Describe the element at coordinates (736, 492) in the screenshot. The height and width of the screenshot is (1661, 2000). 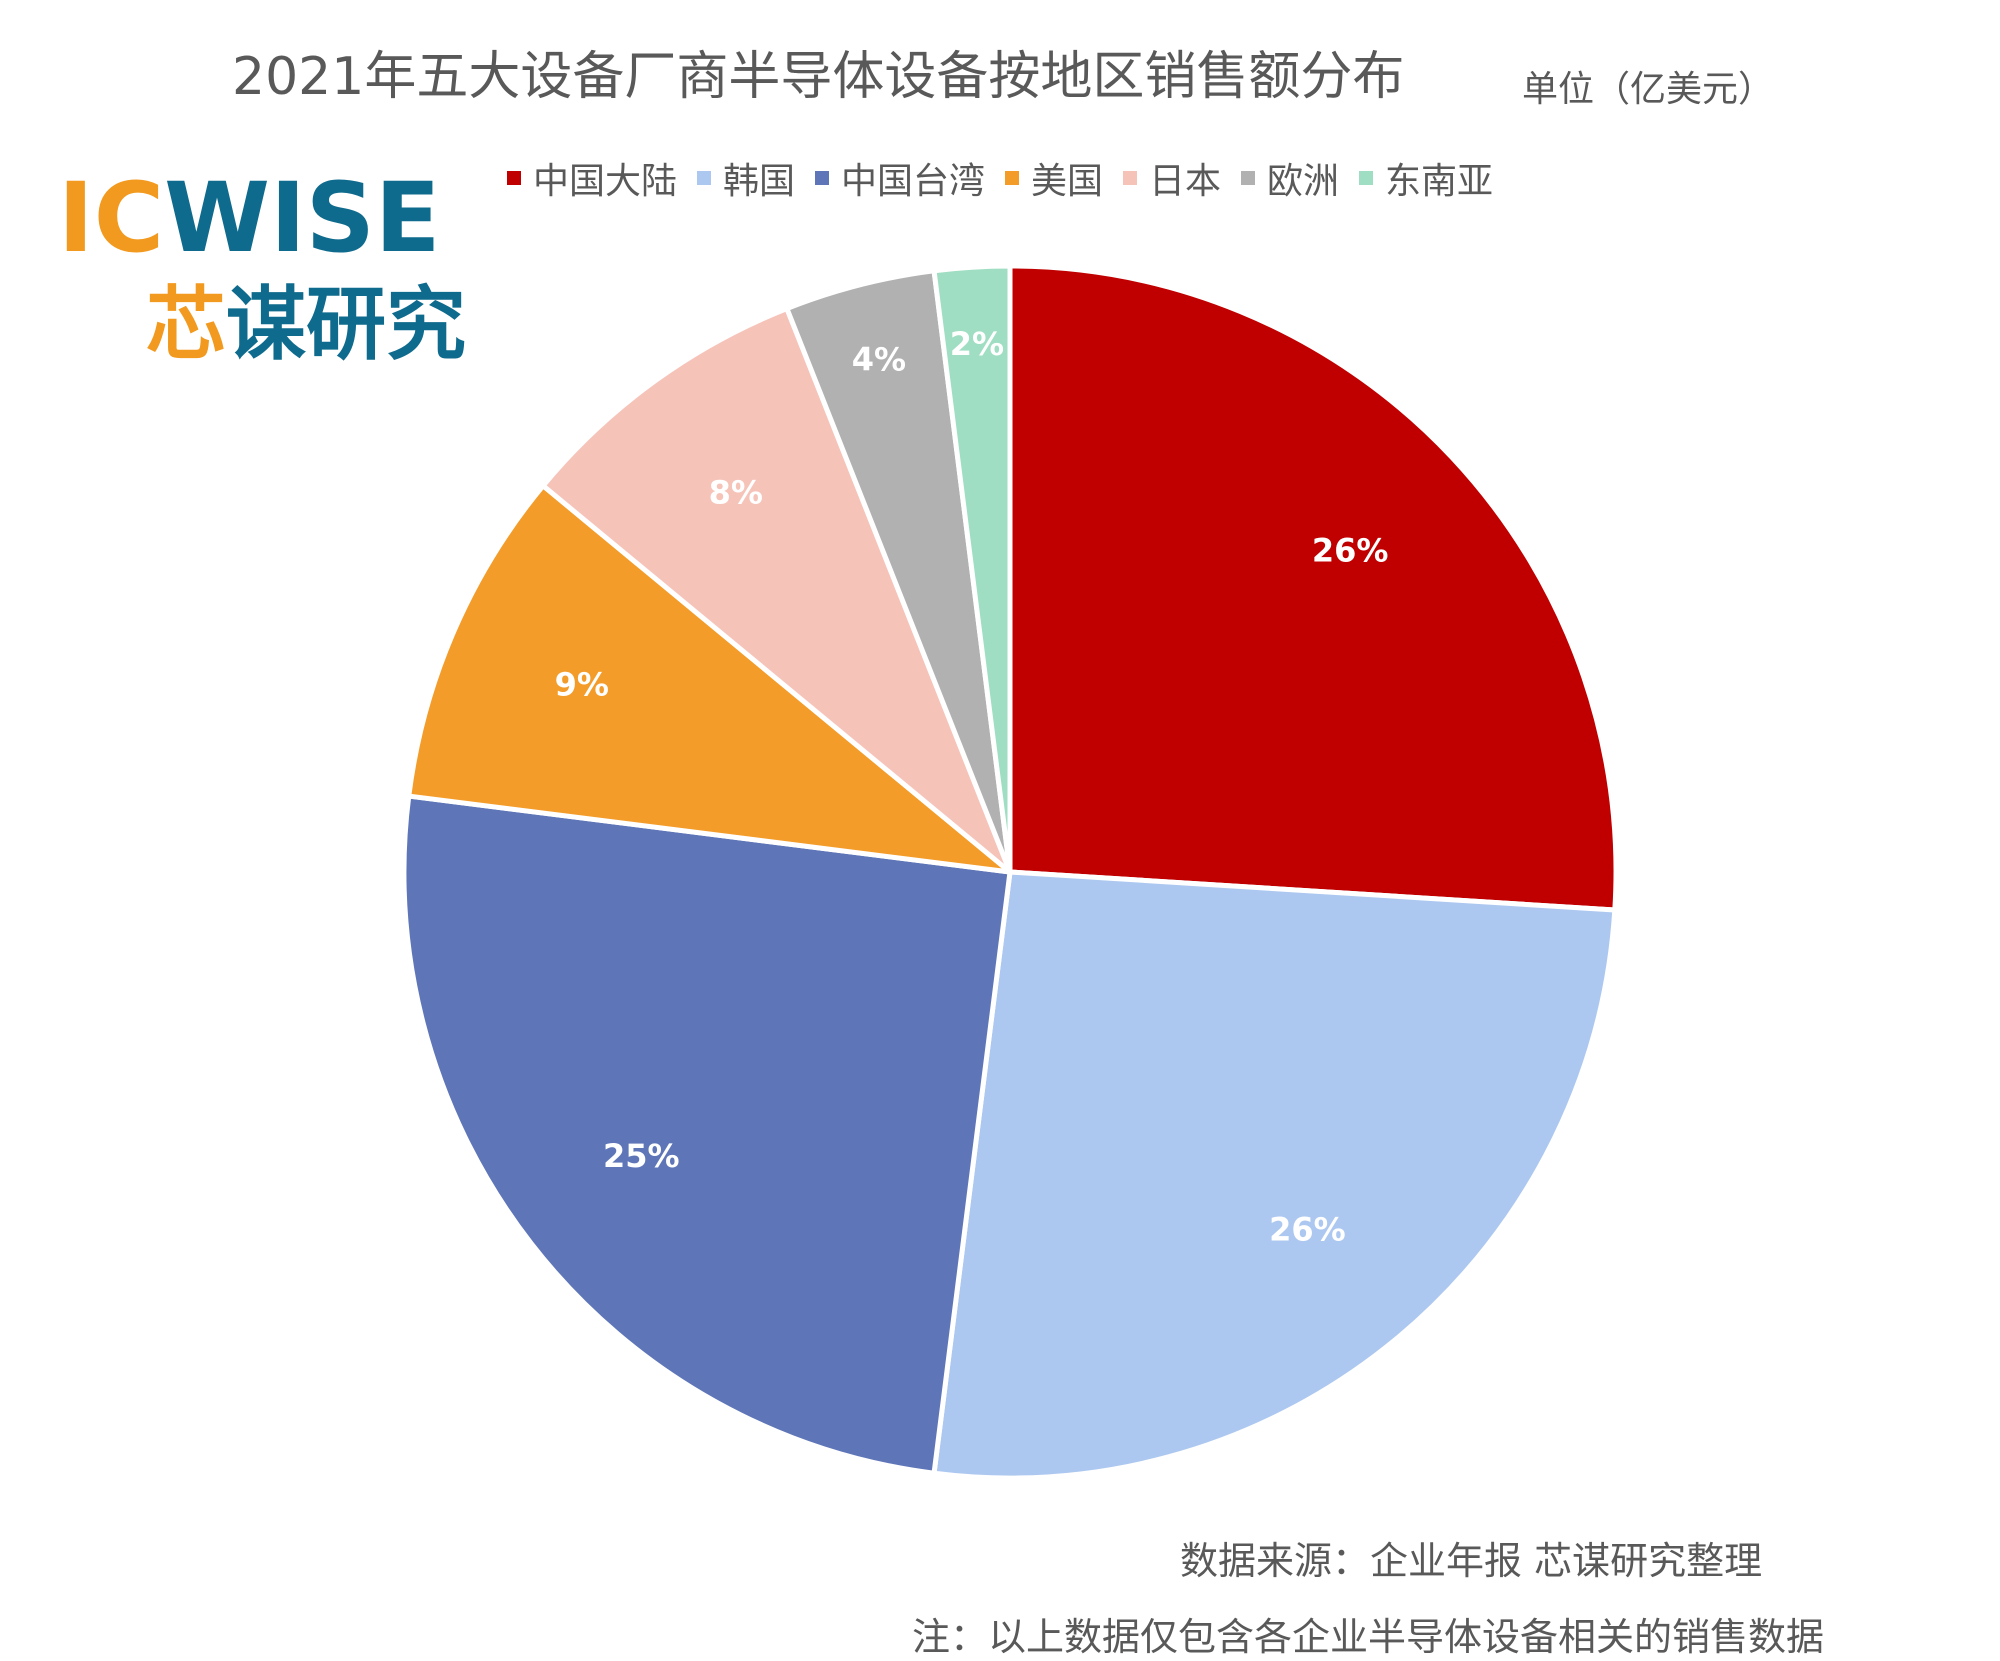
I see `slice-label: 8%` at that location.